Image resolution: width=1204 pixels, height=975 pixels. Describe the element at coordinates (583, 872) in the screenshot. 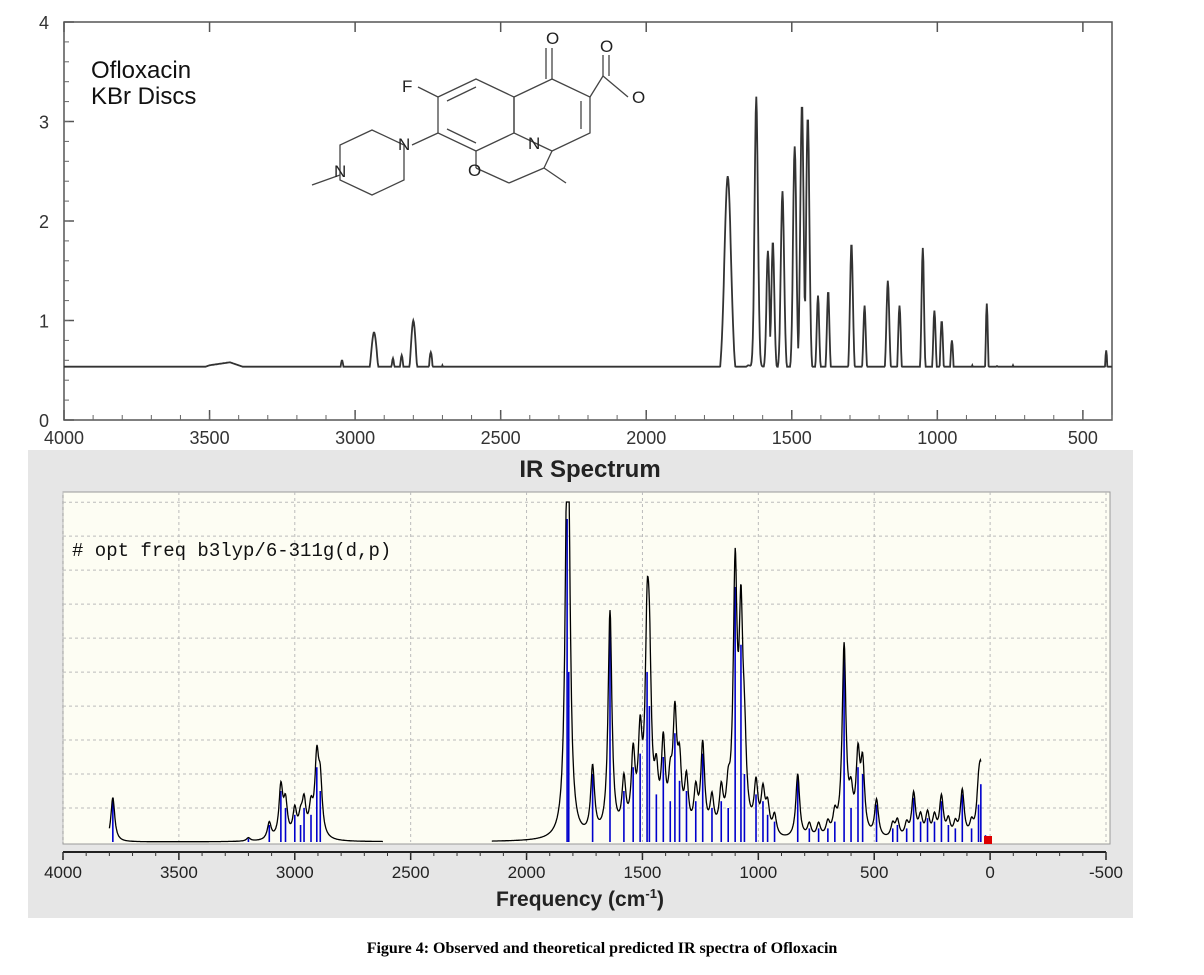

I see `bottom-tick-labels: 4000 3500 3000 2500 2000 1500 1000 500 0 -500` at that location.